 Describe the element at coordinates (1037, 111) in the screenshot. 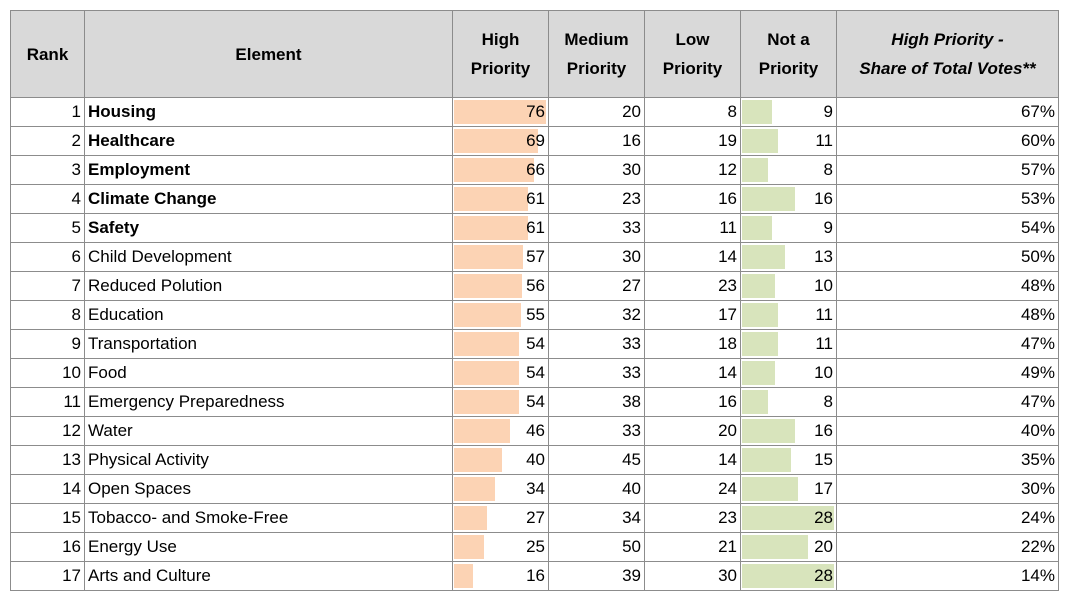

I see `share-text: 67%` at that location.